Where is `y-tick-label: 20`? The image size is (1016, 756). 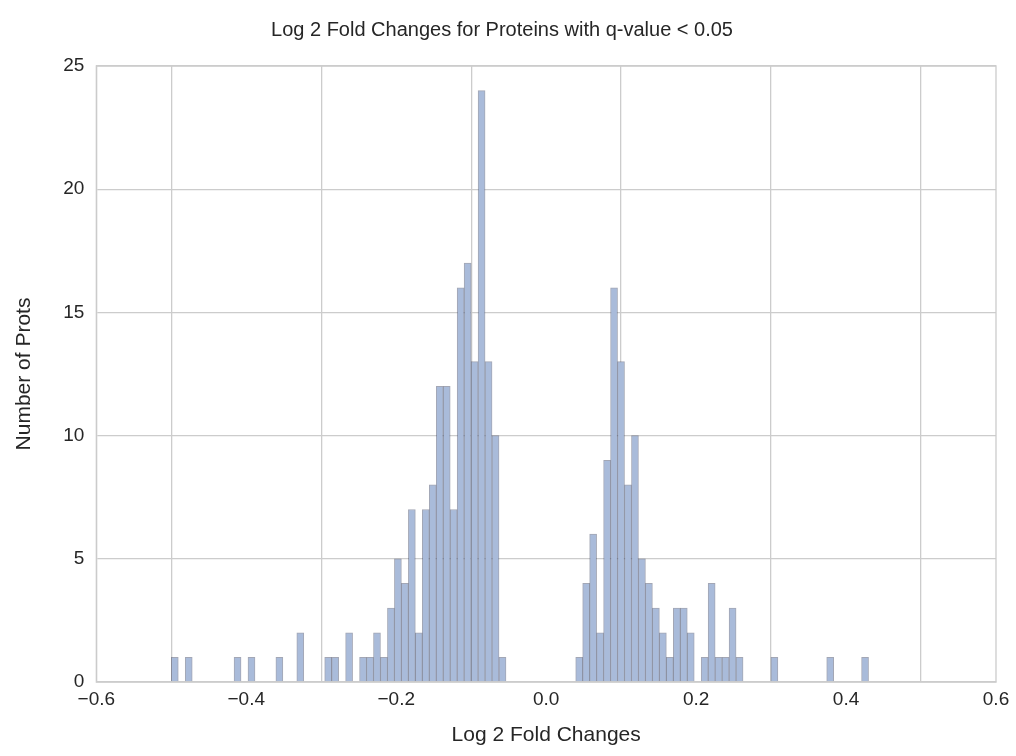
y-tick-label: 20 is located at coordinates (74, 188).